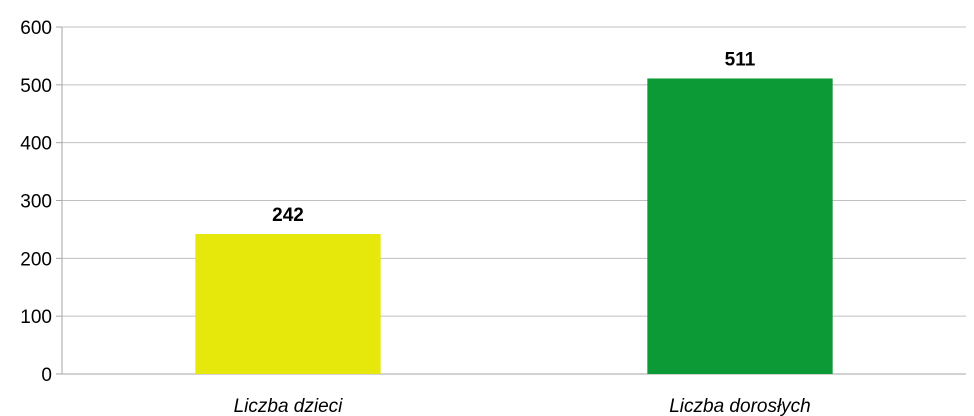 The image size is (974, 416). What do you see at coordinates (522, 406) in the screenshot?
I see `x-axis-category-labels: Liczba dzieci Liczba dorosłych` at bounding box center [522, 406].